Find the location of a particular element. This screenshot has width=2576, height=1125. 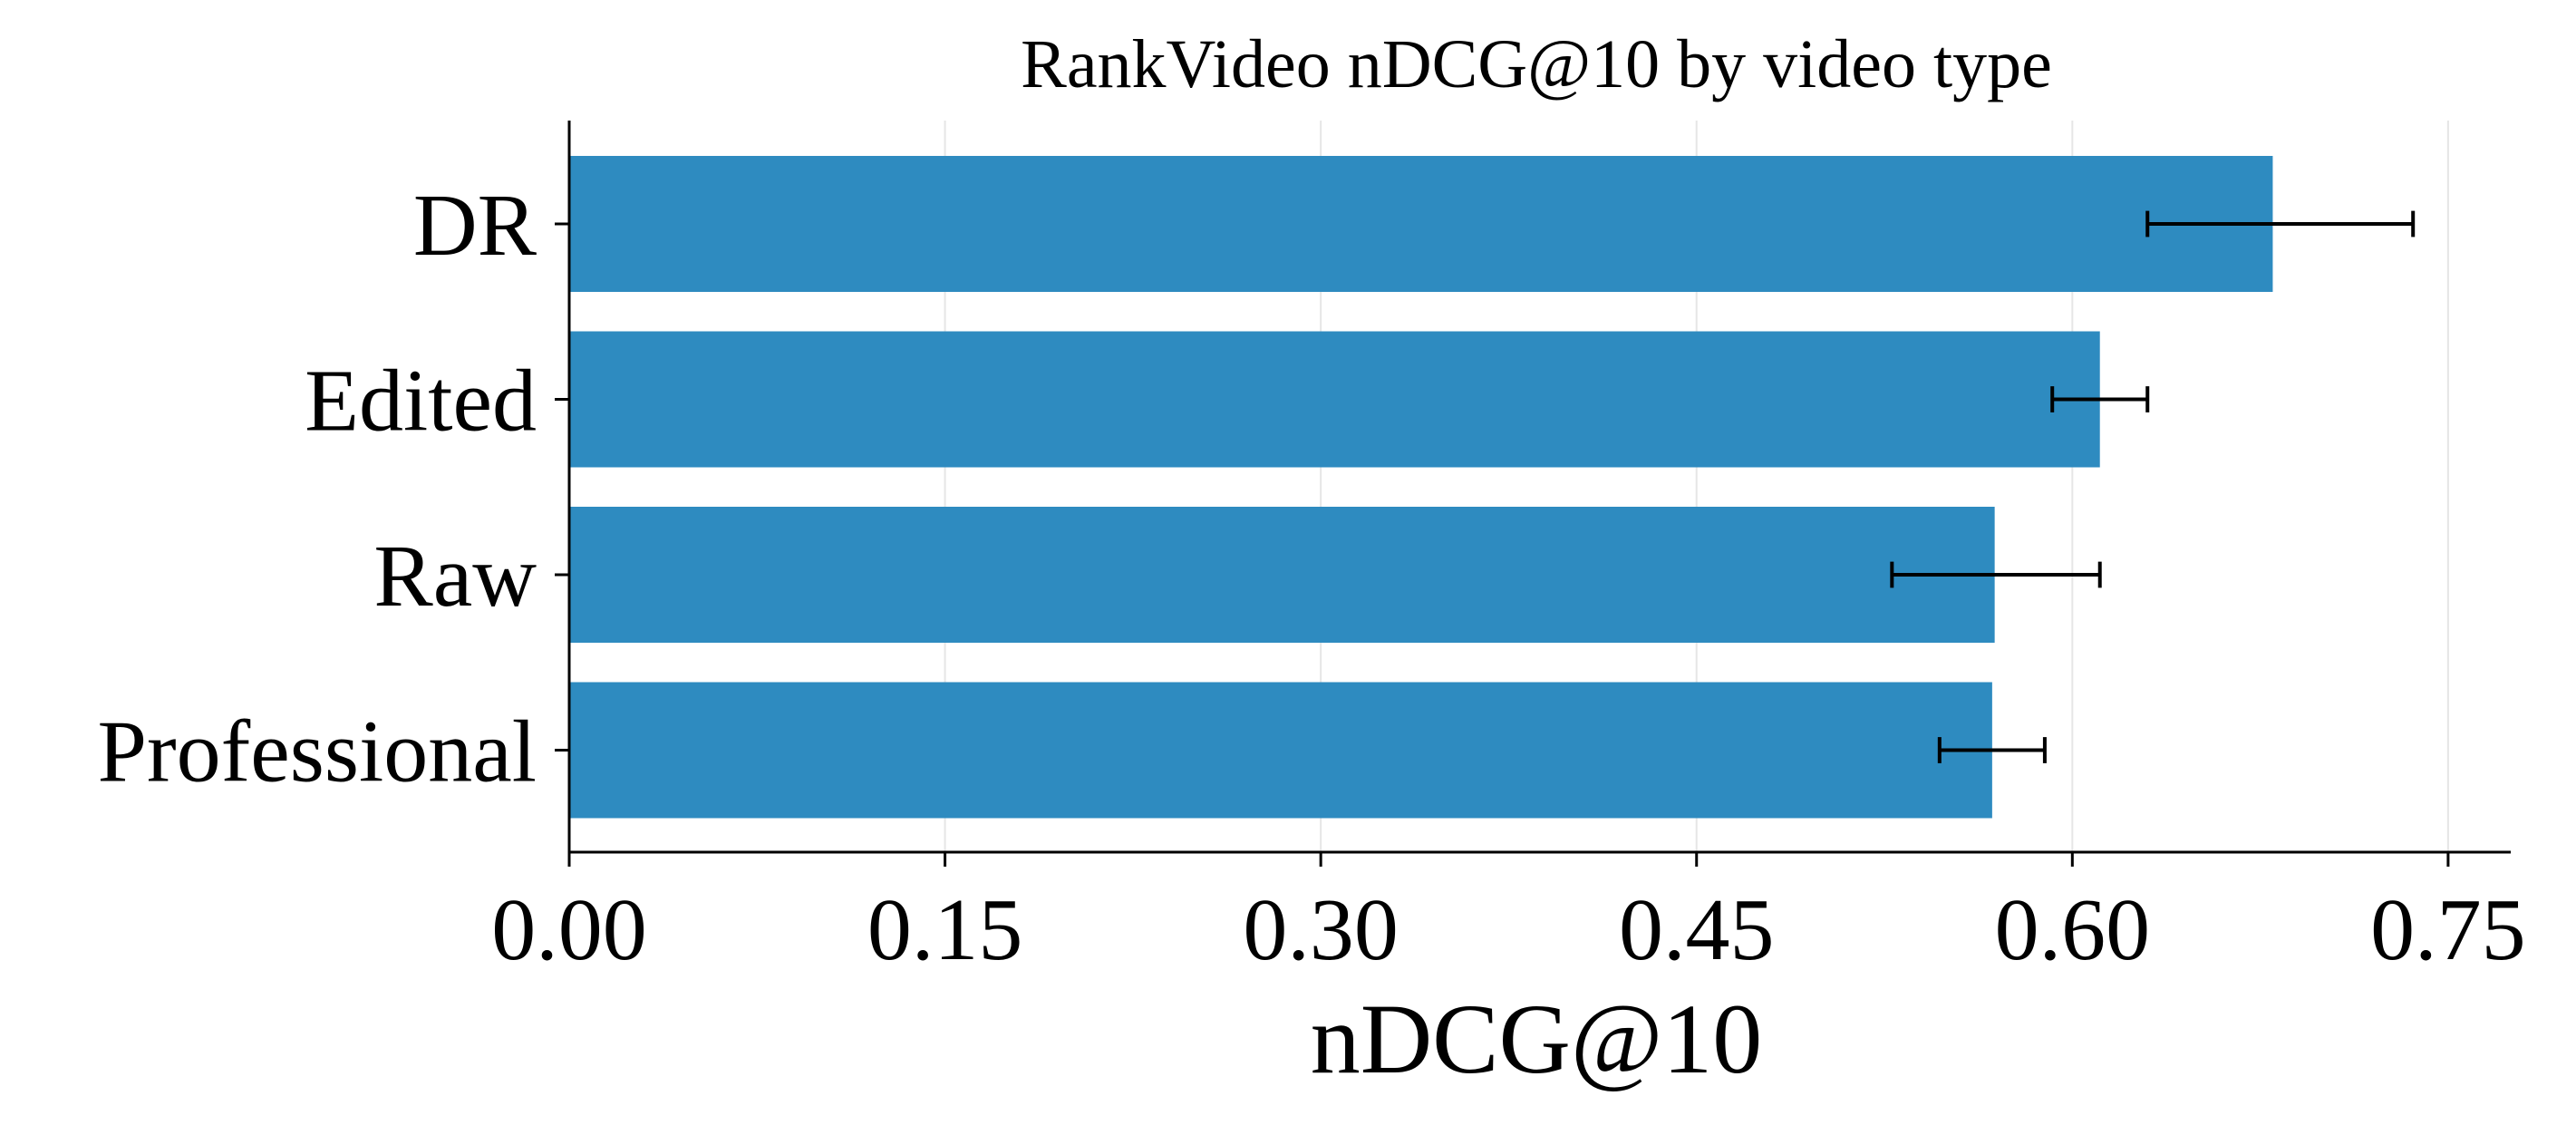

bar-professional is located at coordinates (1280, 750).